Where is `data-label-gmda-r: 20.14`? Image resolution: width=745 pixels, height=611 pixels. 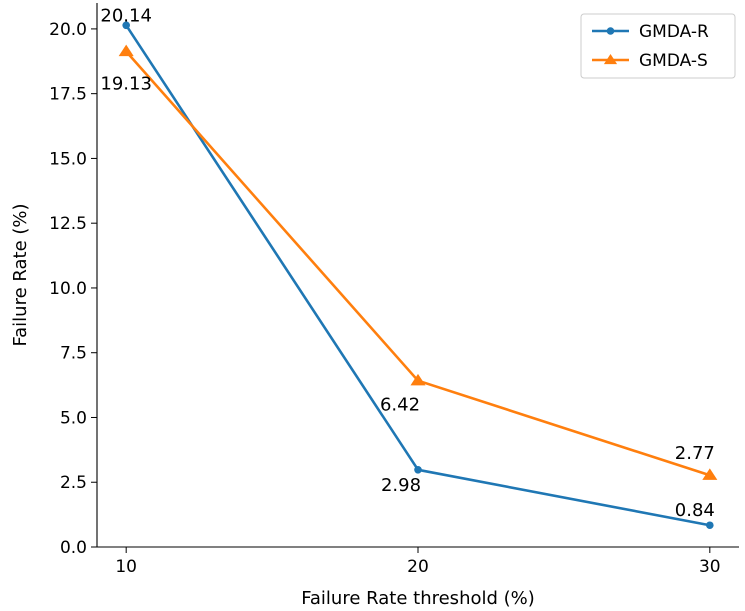
data-label-gmda-r: 20.14 is located at coordinates (126, 15).